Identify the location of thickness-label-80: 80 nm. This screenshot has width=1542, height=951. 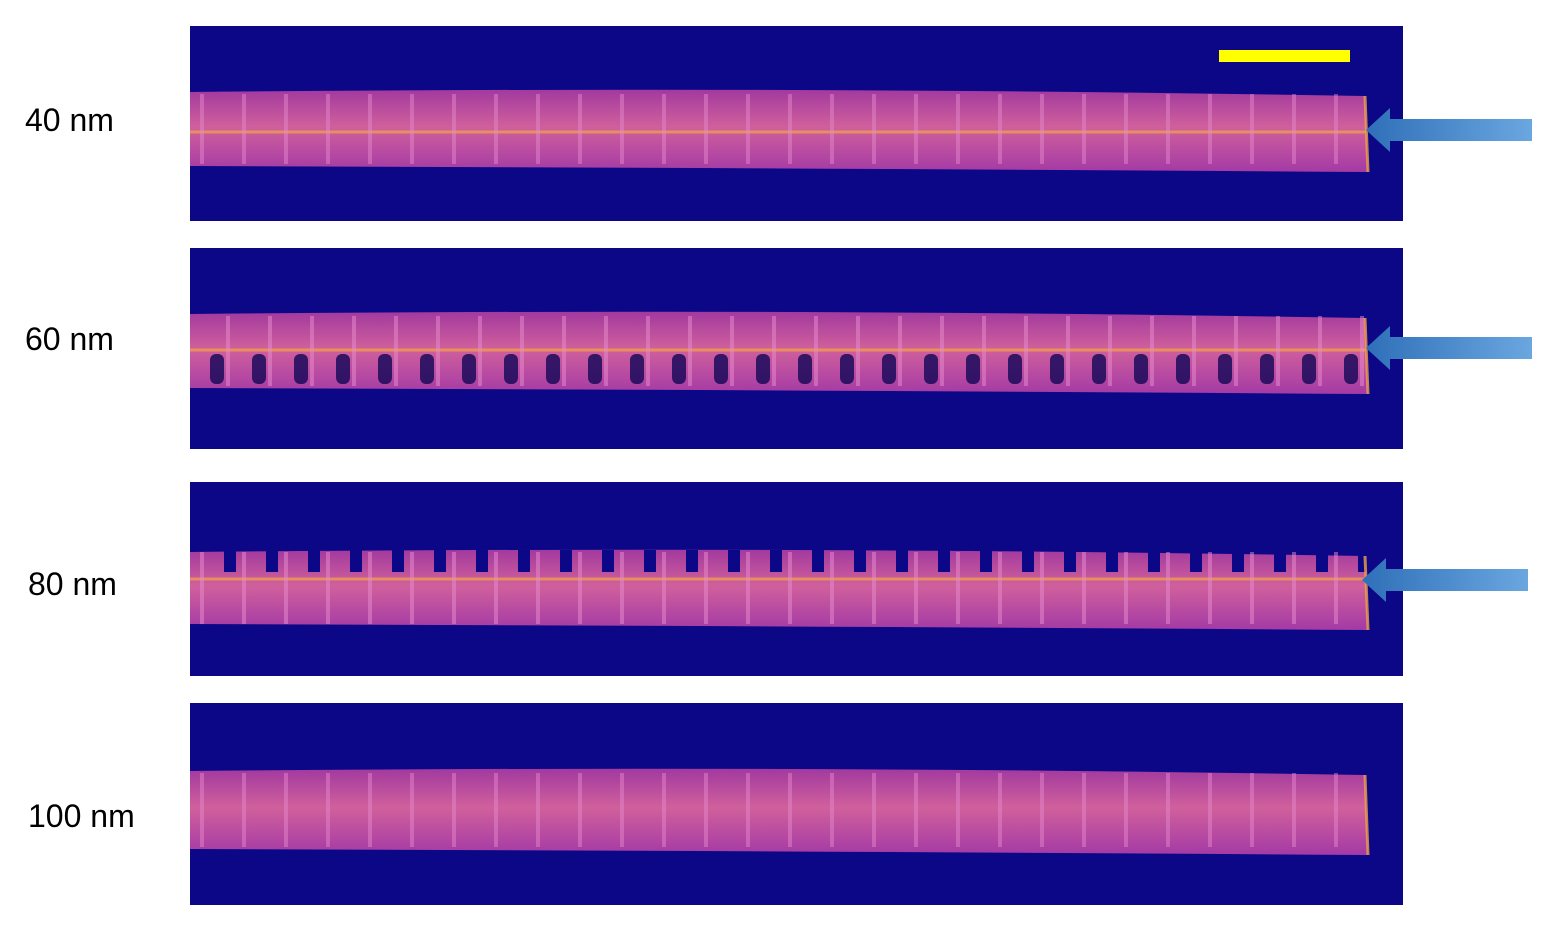
(72, 584).